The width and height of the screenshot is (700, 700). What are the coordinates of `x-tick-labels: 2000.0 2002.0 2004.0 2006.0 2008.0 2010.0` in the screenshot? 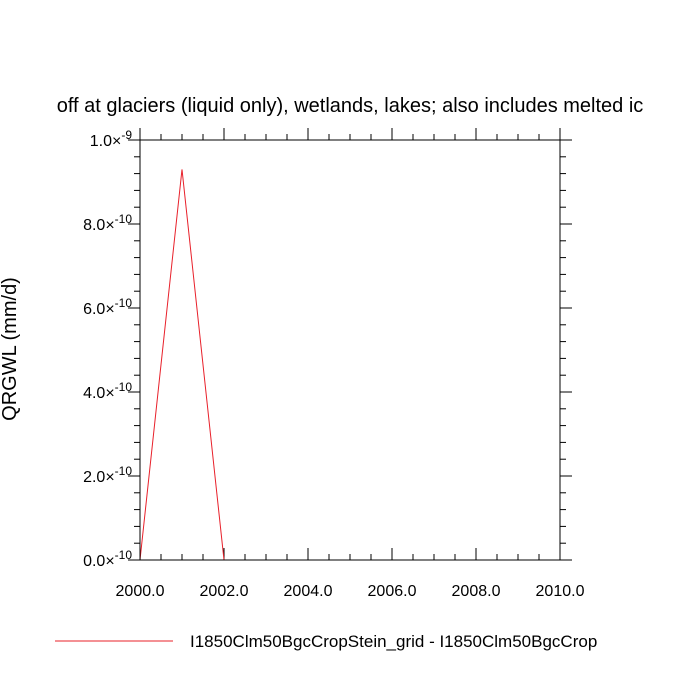 It's located at (350, 591).